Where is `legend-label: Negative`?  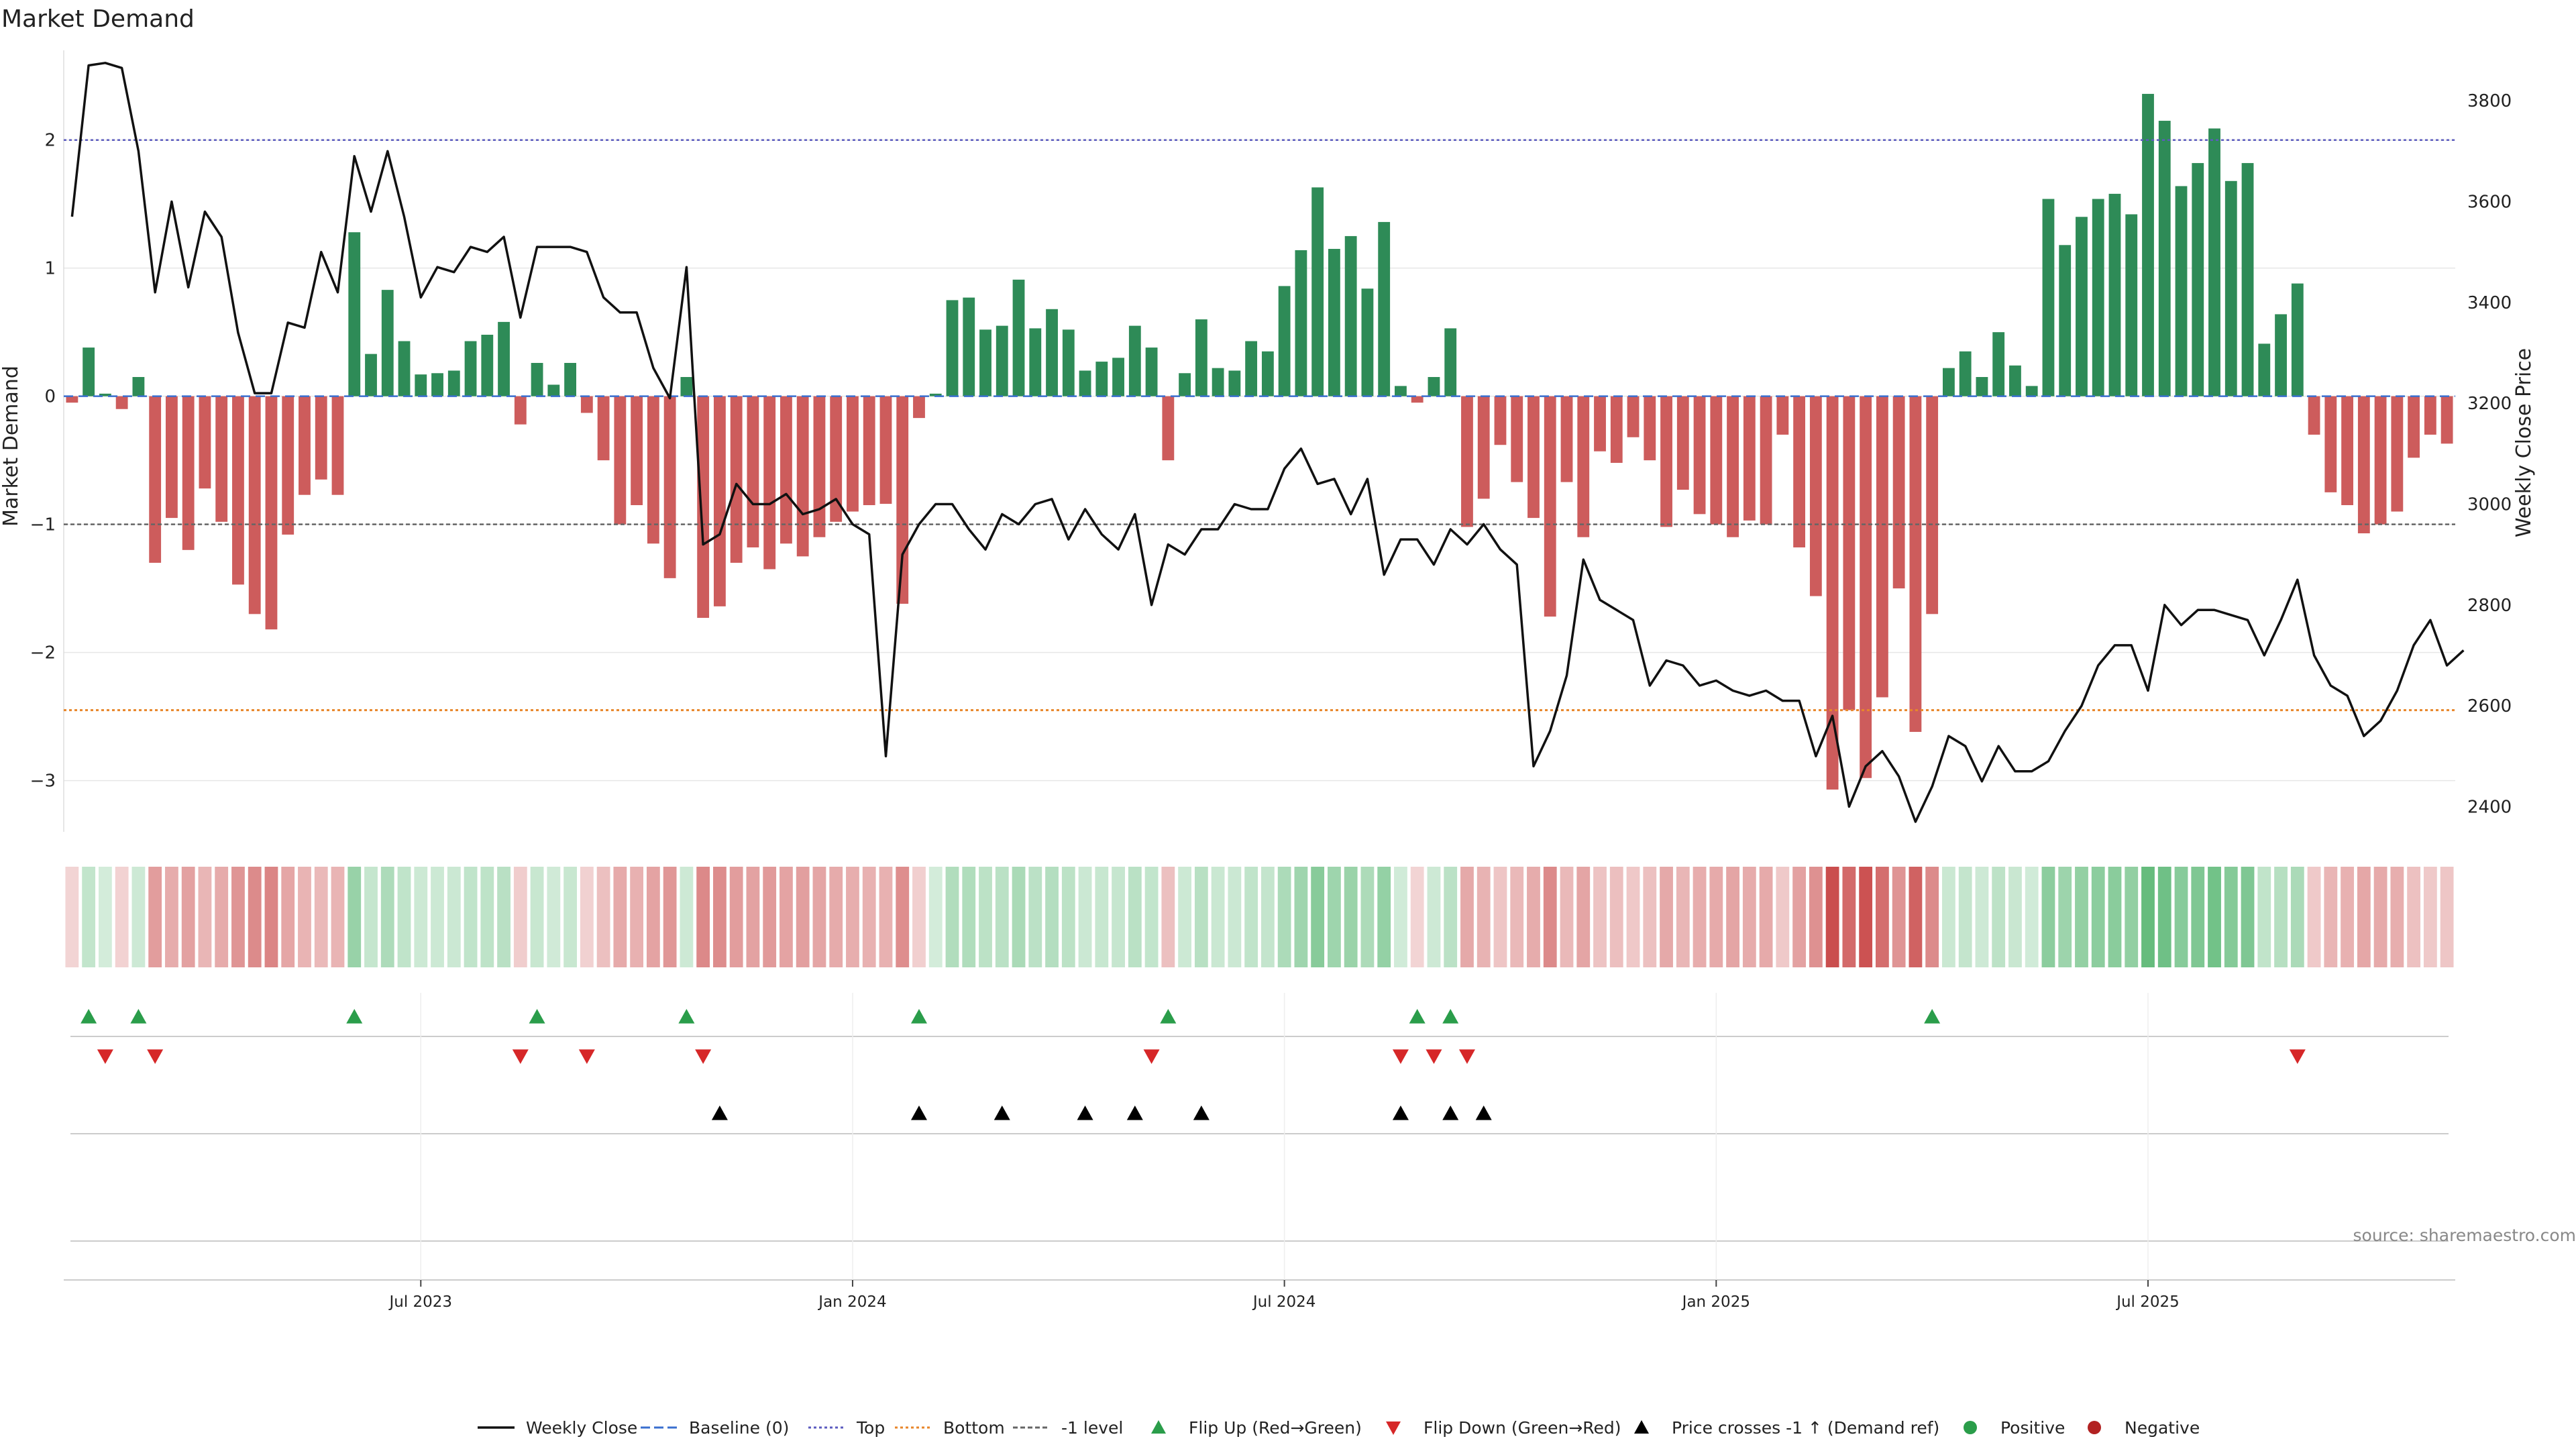
legend-label: Negative is located at coordinates (2162, 1428).